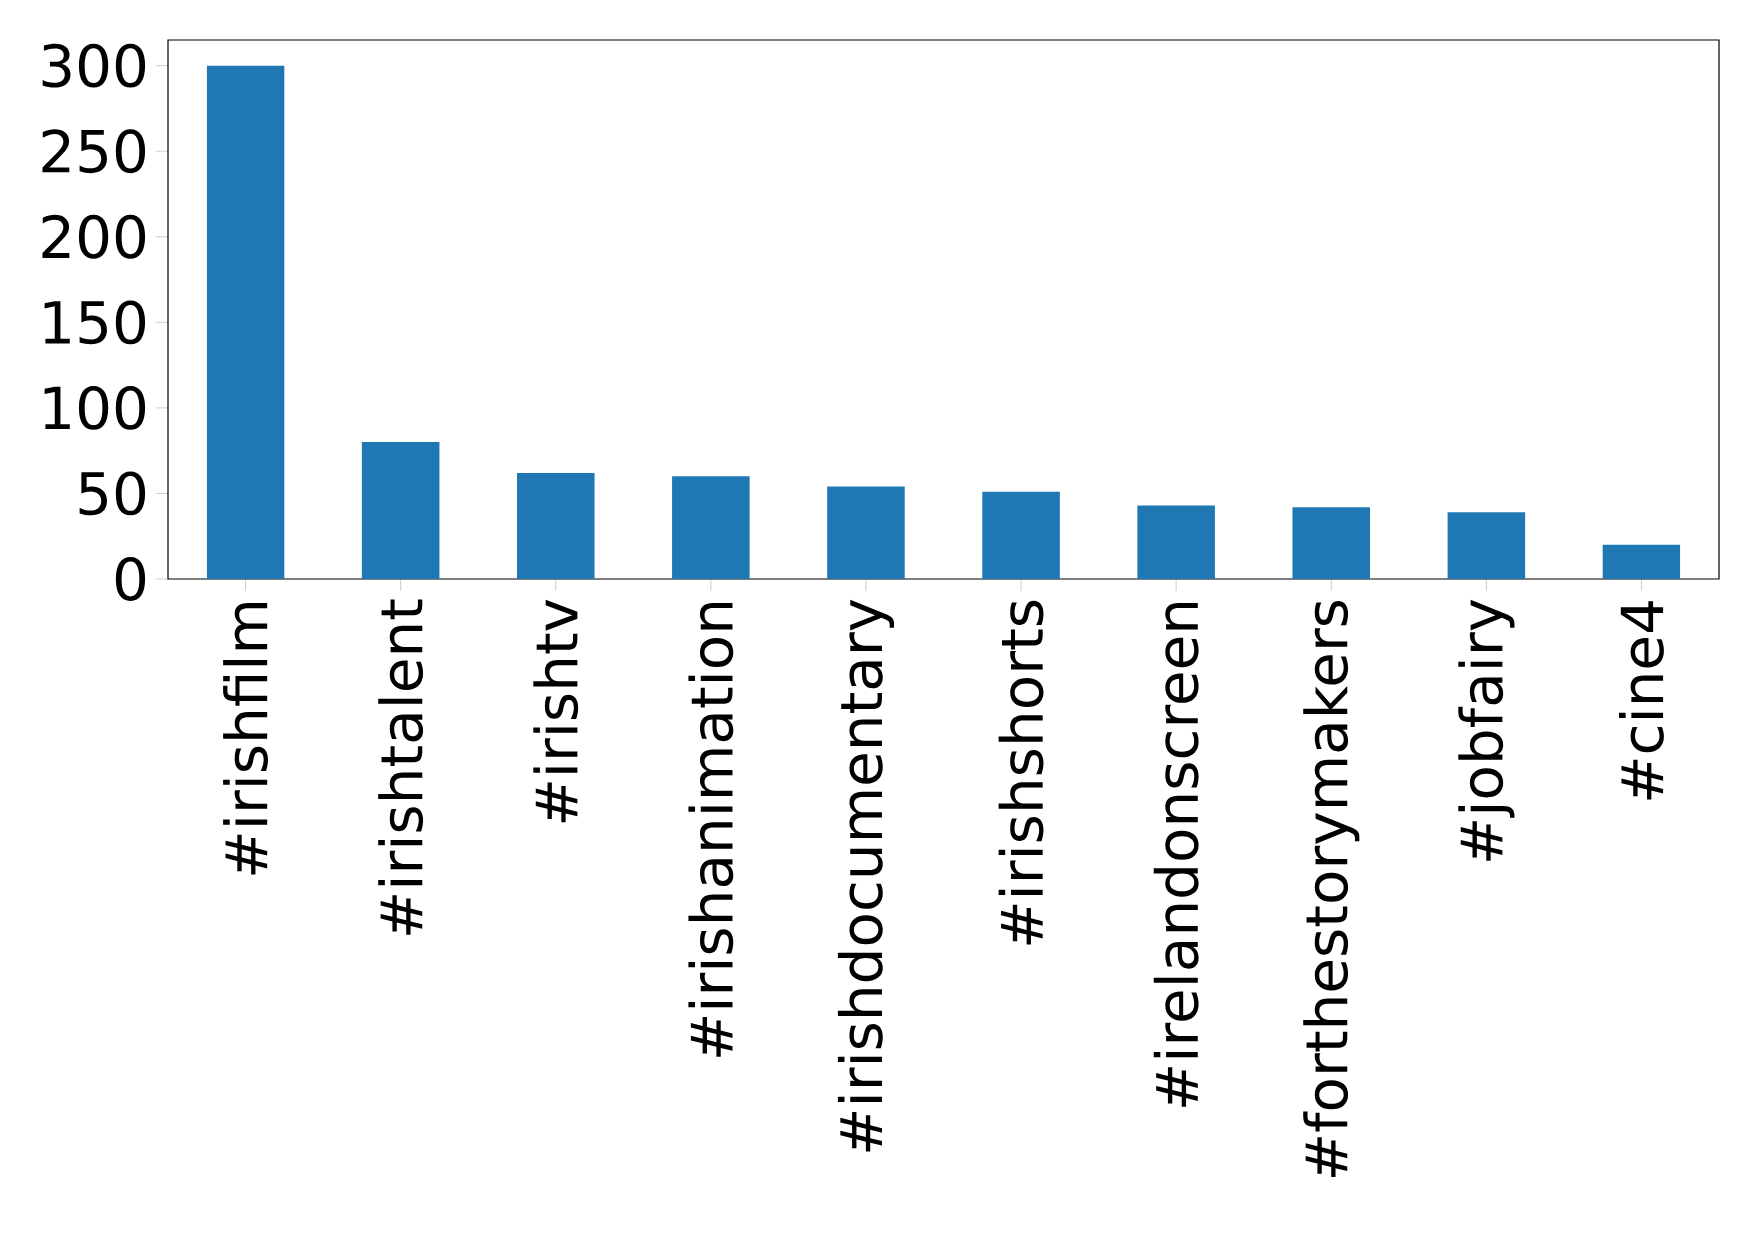  I want to click on x-tick-label: #irishdocumentary, so click(866, 875).